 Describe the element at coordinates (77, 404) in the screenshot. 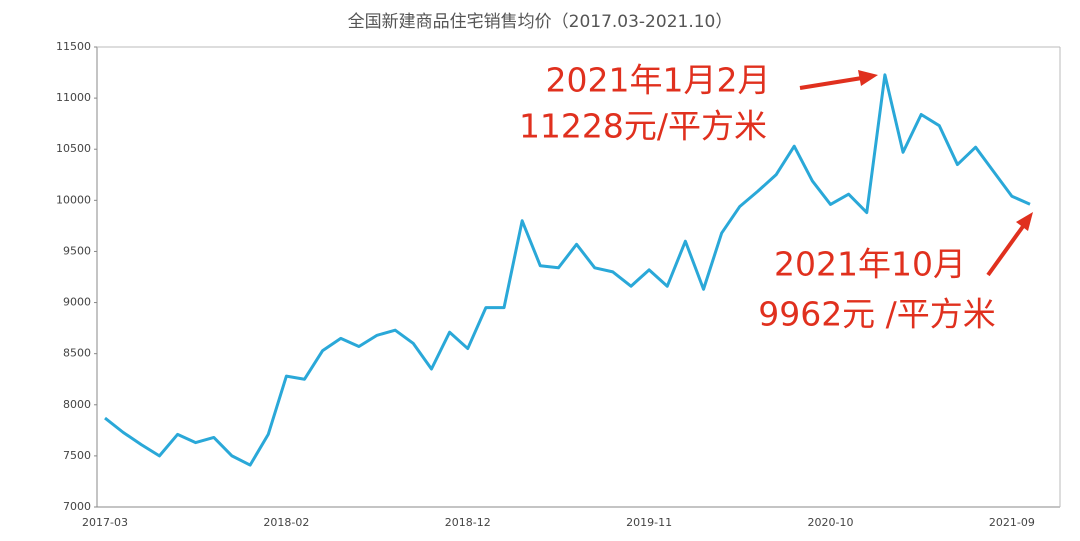

I see `y-tick-label: 8000` at that location.